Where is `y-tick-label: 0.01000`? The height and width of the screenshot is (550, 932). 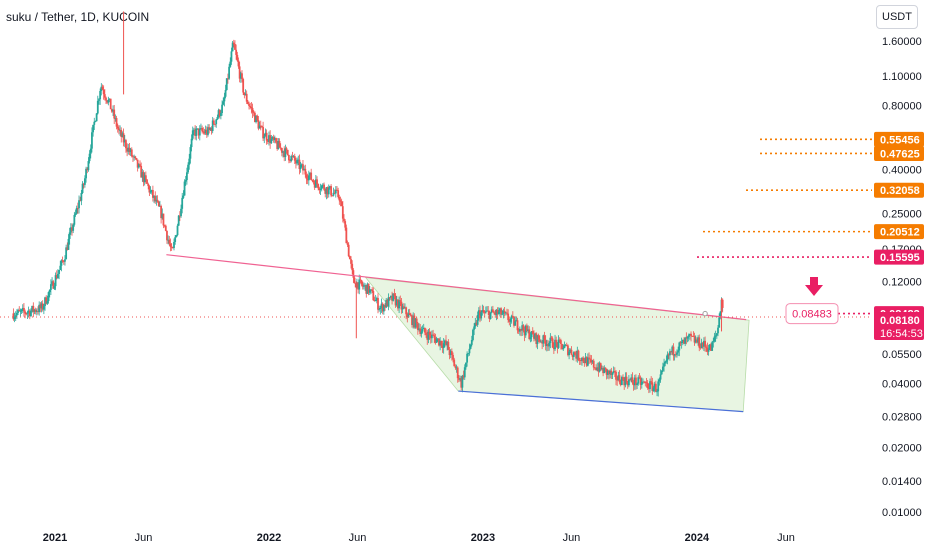 y-tick-label: 0.01000 is located at coordinates (902, 513).